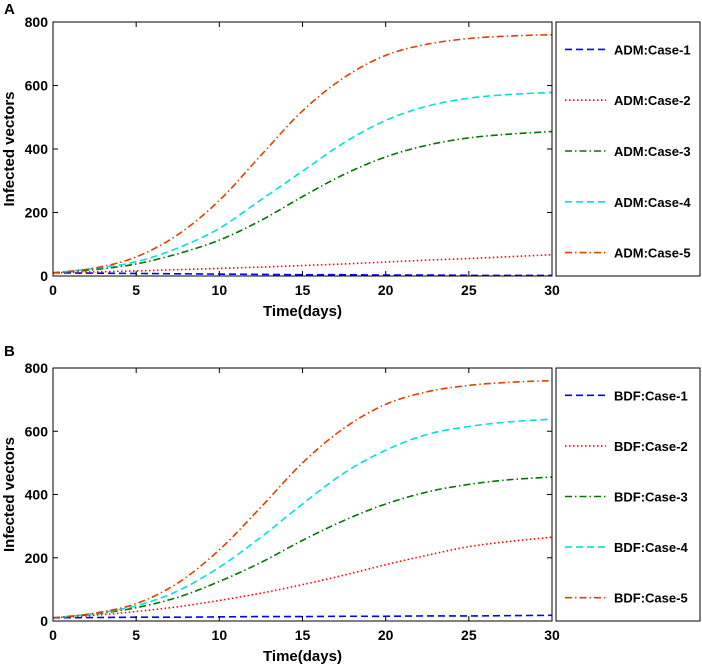 This screenshot has width=702, height=667. What do you see at coordinates (652, 151) in the screenshot?
I see `legend-label-adm-case-3: ADM:Case-3` at bounding box center [652, 151].